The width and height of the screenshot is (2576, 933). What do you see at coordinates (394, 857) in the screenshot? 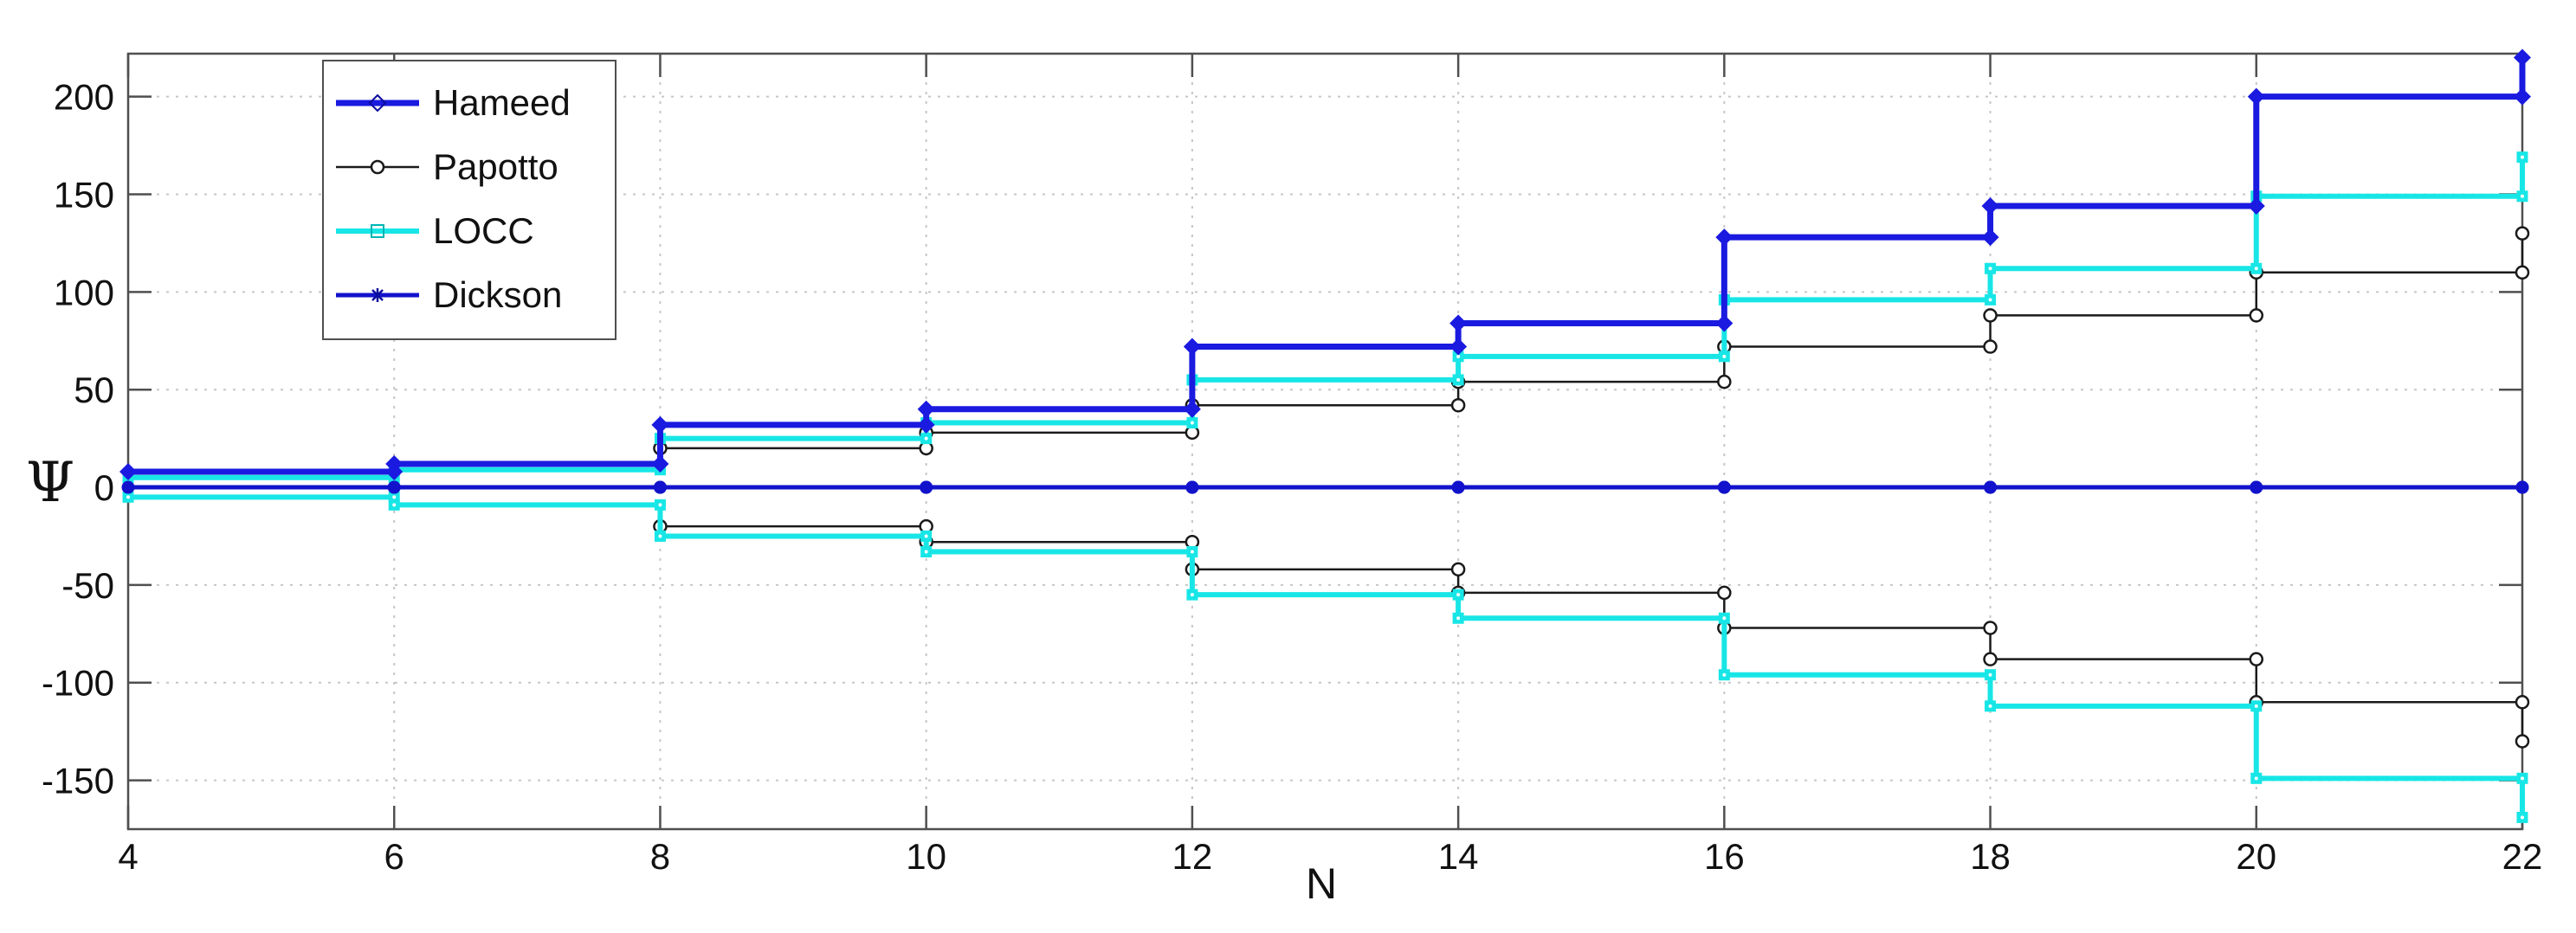
I see `x-tick-label: 6` at bounding box center [394, 857].